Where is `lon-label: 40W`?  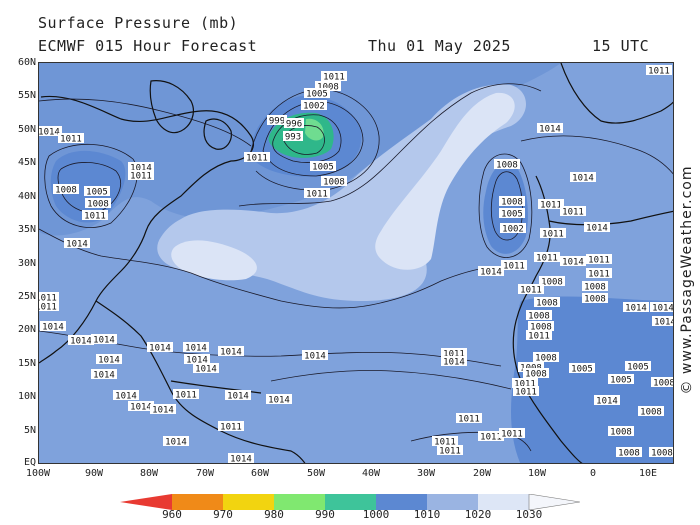
lon-label: 40W is located at coordinates (371, 473).